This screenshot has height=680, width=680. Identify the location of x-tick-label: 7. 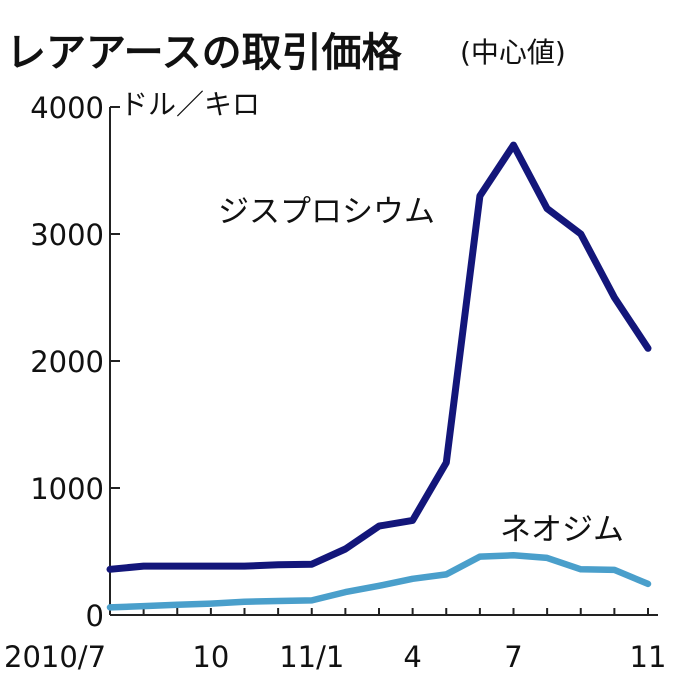
(513, 657).